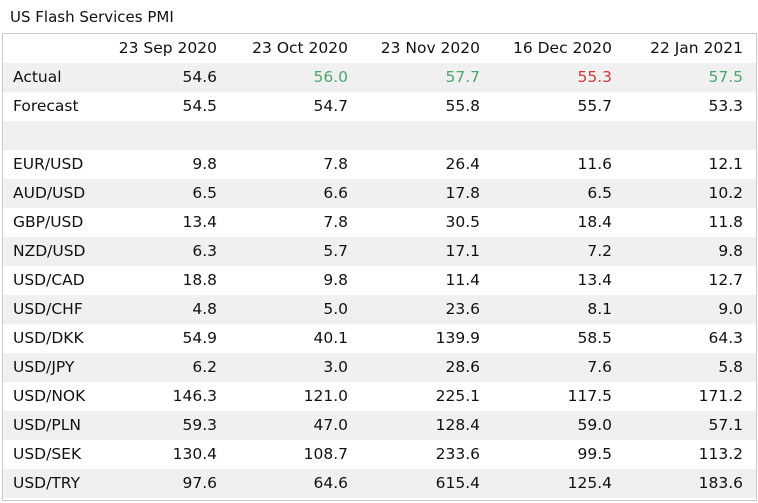 The width and height of the screenshot is (758, 503). Describe the element at coordinates (725, 222) in the screenshot. I see `value-cell: 11.8` at that location.